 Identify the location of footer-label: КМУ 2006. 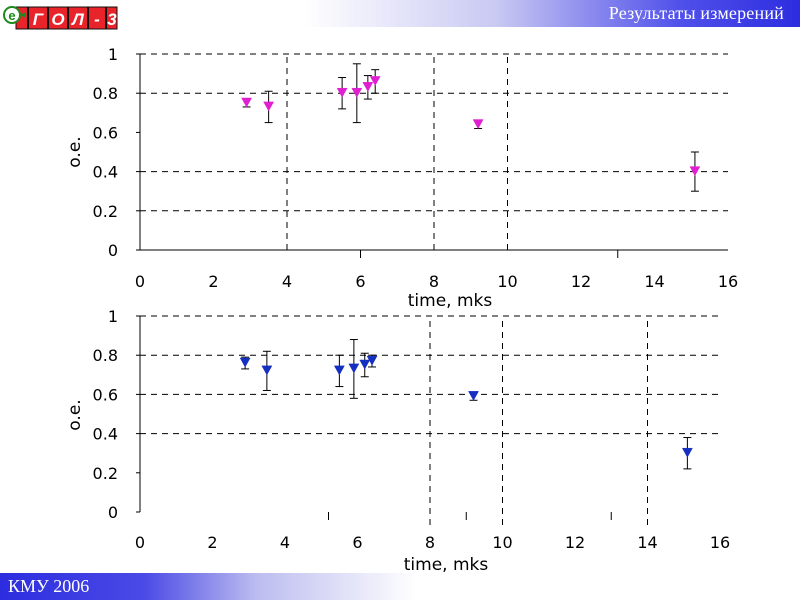
(49, 586).